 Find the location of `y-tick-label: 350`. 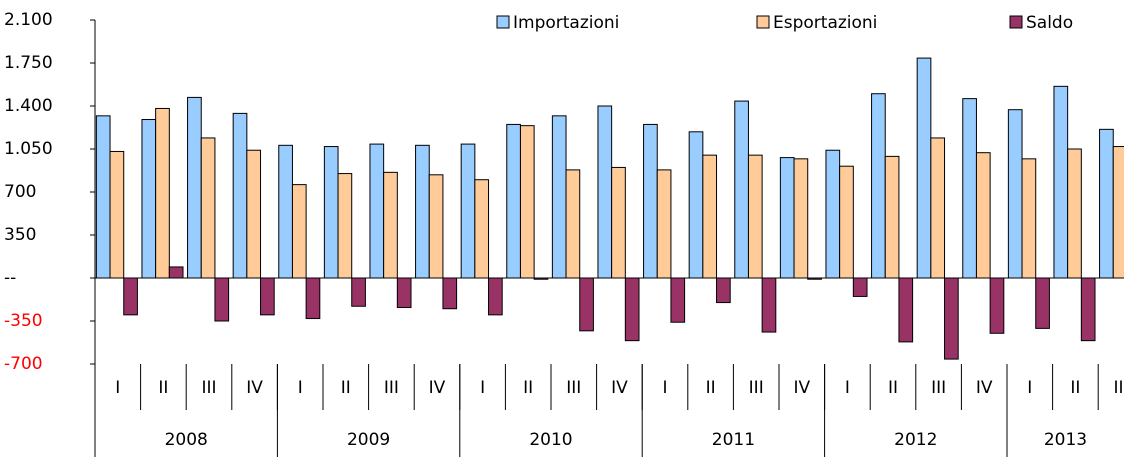

y-tick-label: 350 is located at coordinates (20, 235).